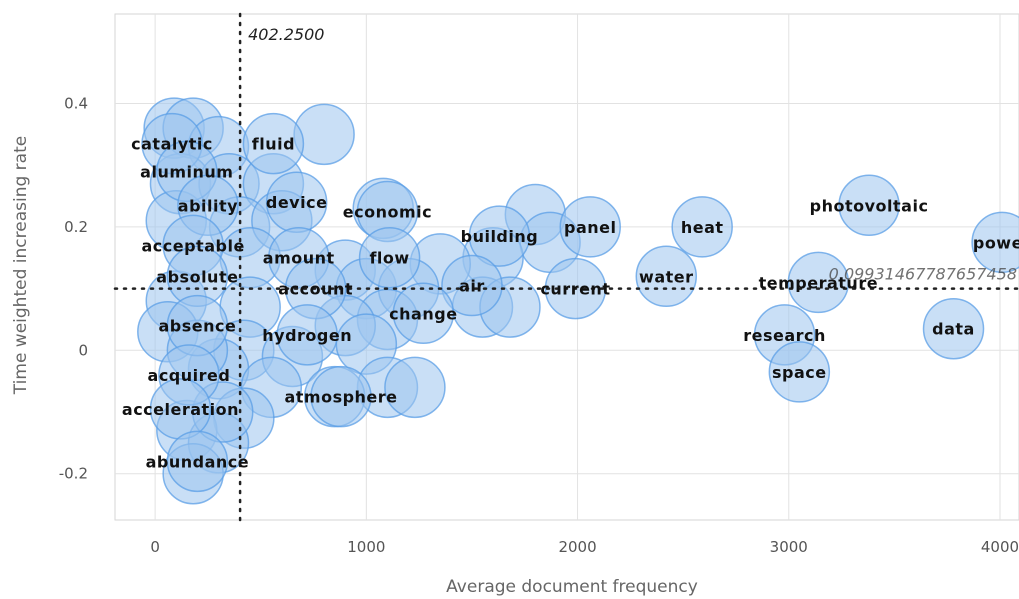 This screenshot has width=1019, height=599. What do you see at coordinates (577, 547) in the screenshot?
I see `x-tick-label: 2000` at bounding box center [577, 547].